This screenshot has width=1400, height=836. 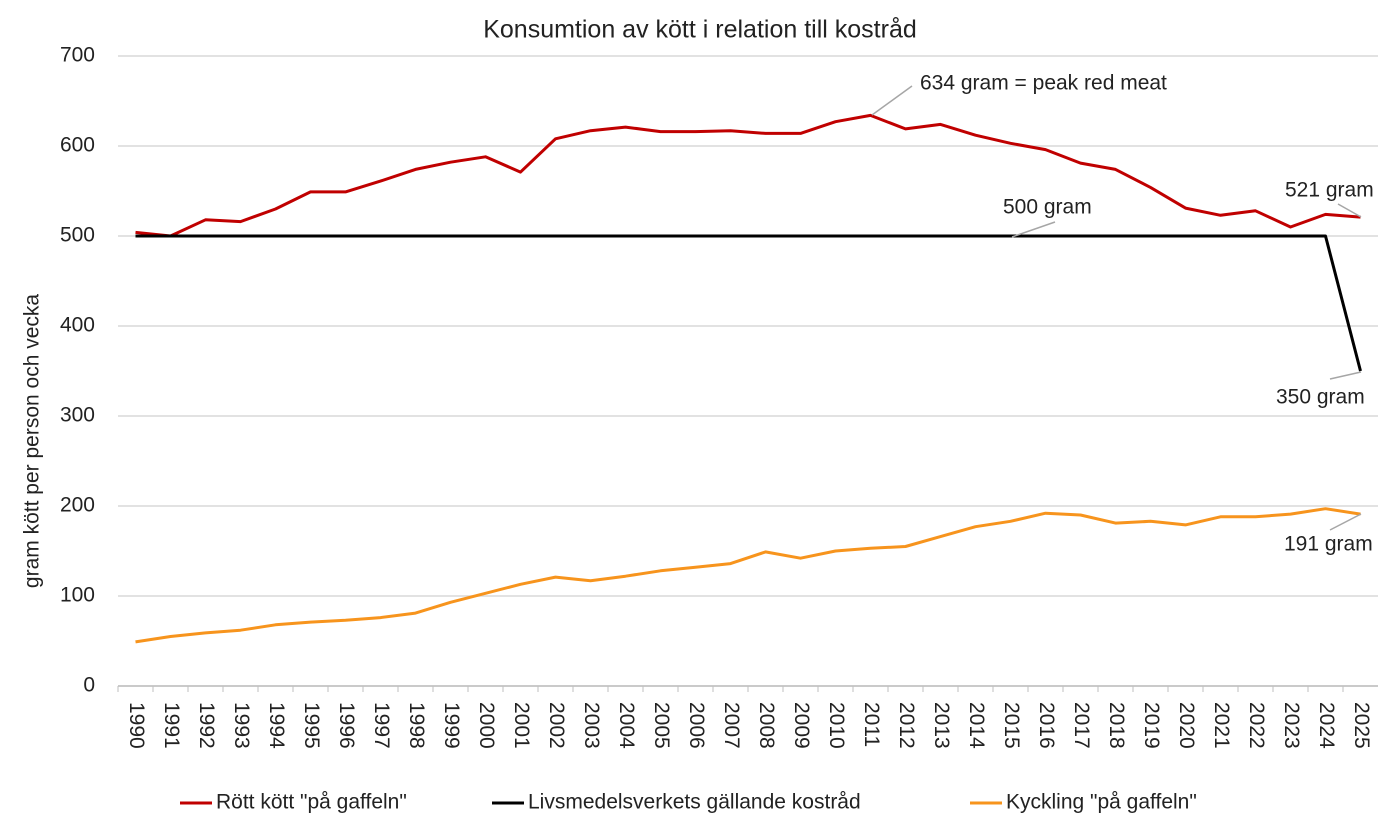 What do you see at coordinates (381, 725) in the screenshot?
I see `x-tick-label: 1997` at bounding box center [381, 725].